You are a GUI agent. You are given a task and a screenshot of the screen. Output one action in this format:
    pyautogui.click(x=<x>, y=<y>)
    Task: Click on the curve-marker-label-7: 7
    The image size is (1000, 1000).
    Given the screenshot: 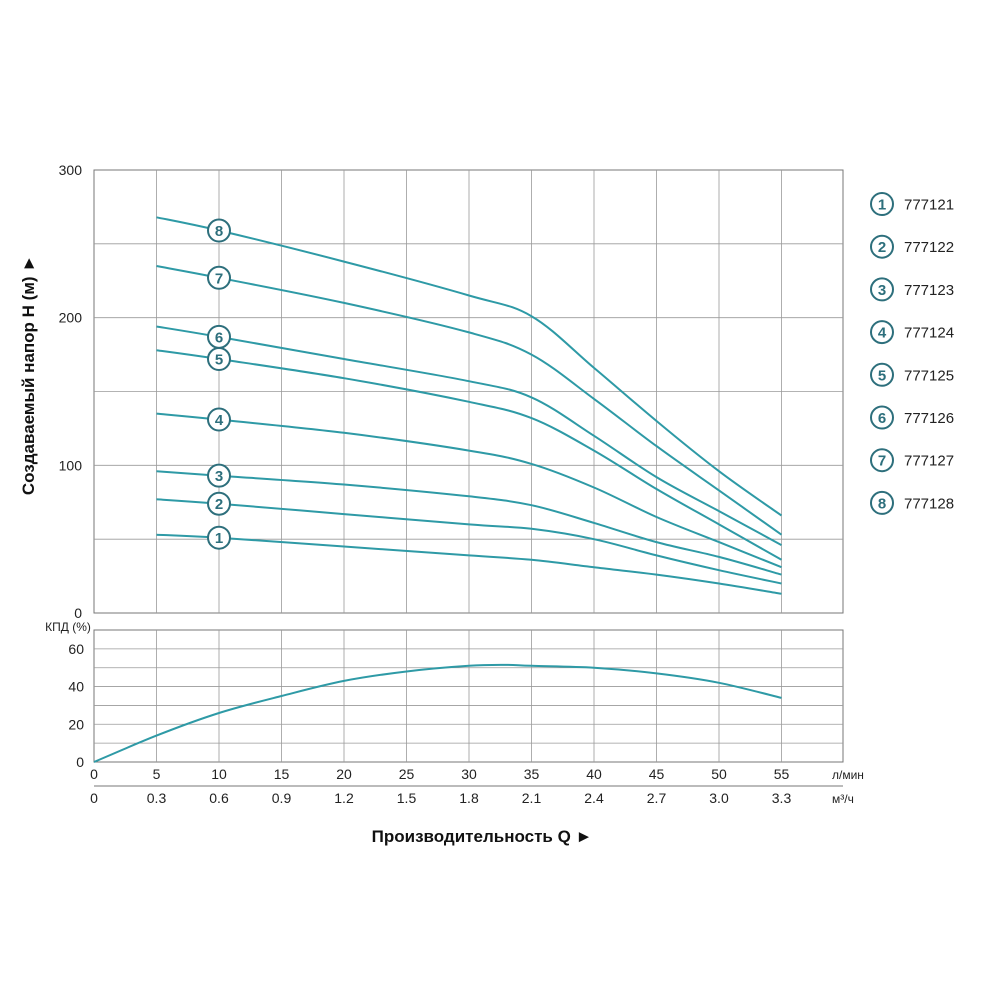 What is the action you would take?
    pyautogui.click(x=219, y=278)
    